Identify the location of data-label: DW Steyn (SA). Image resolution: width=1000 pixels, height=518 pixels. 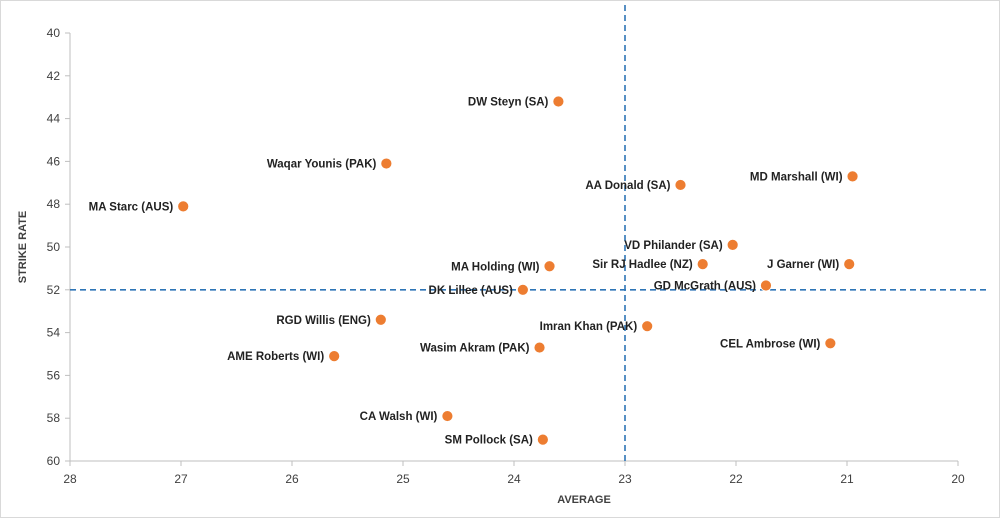
(508, 102).